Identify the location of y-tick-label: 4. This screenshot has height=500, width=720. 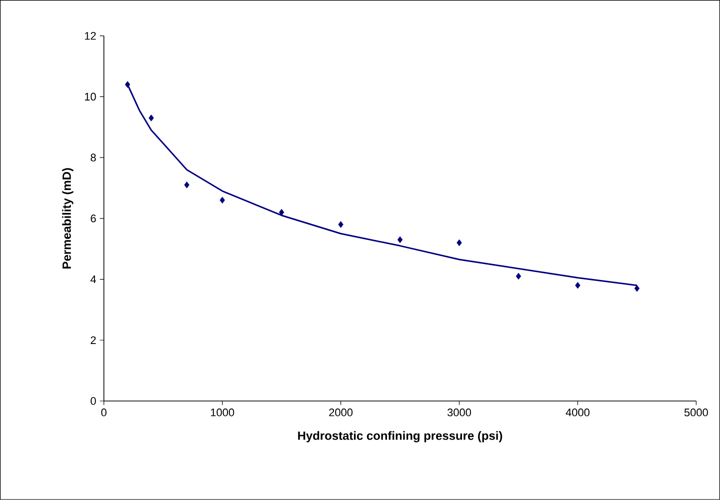
(93, 280).